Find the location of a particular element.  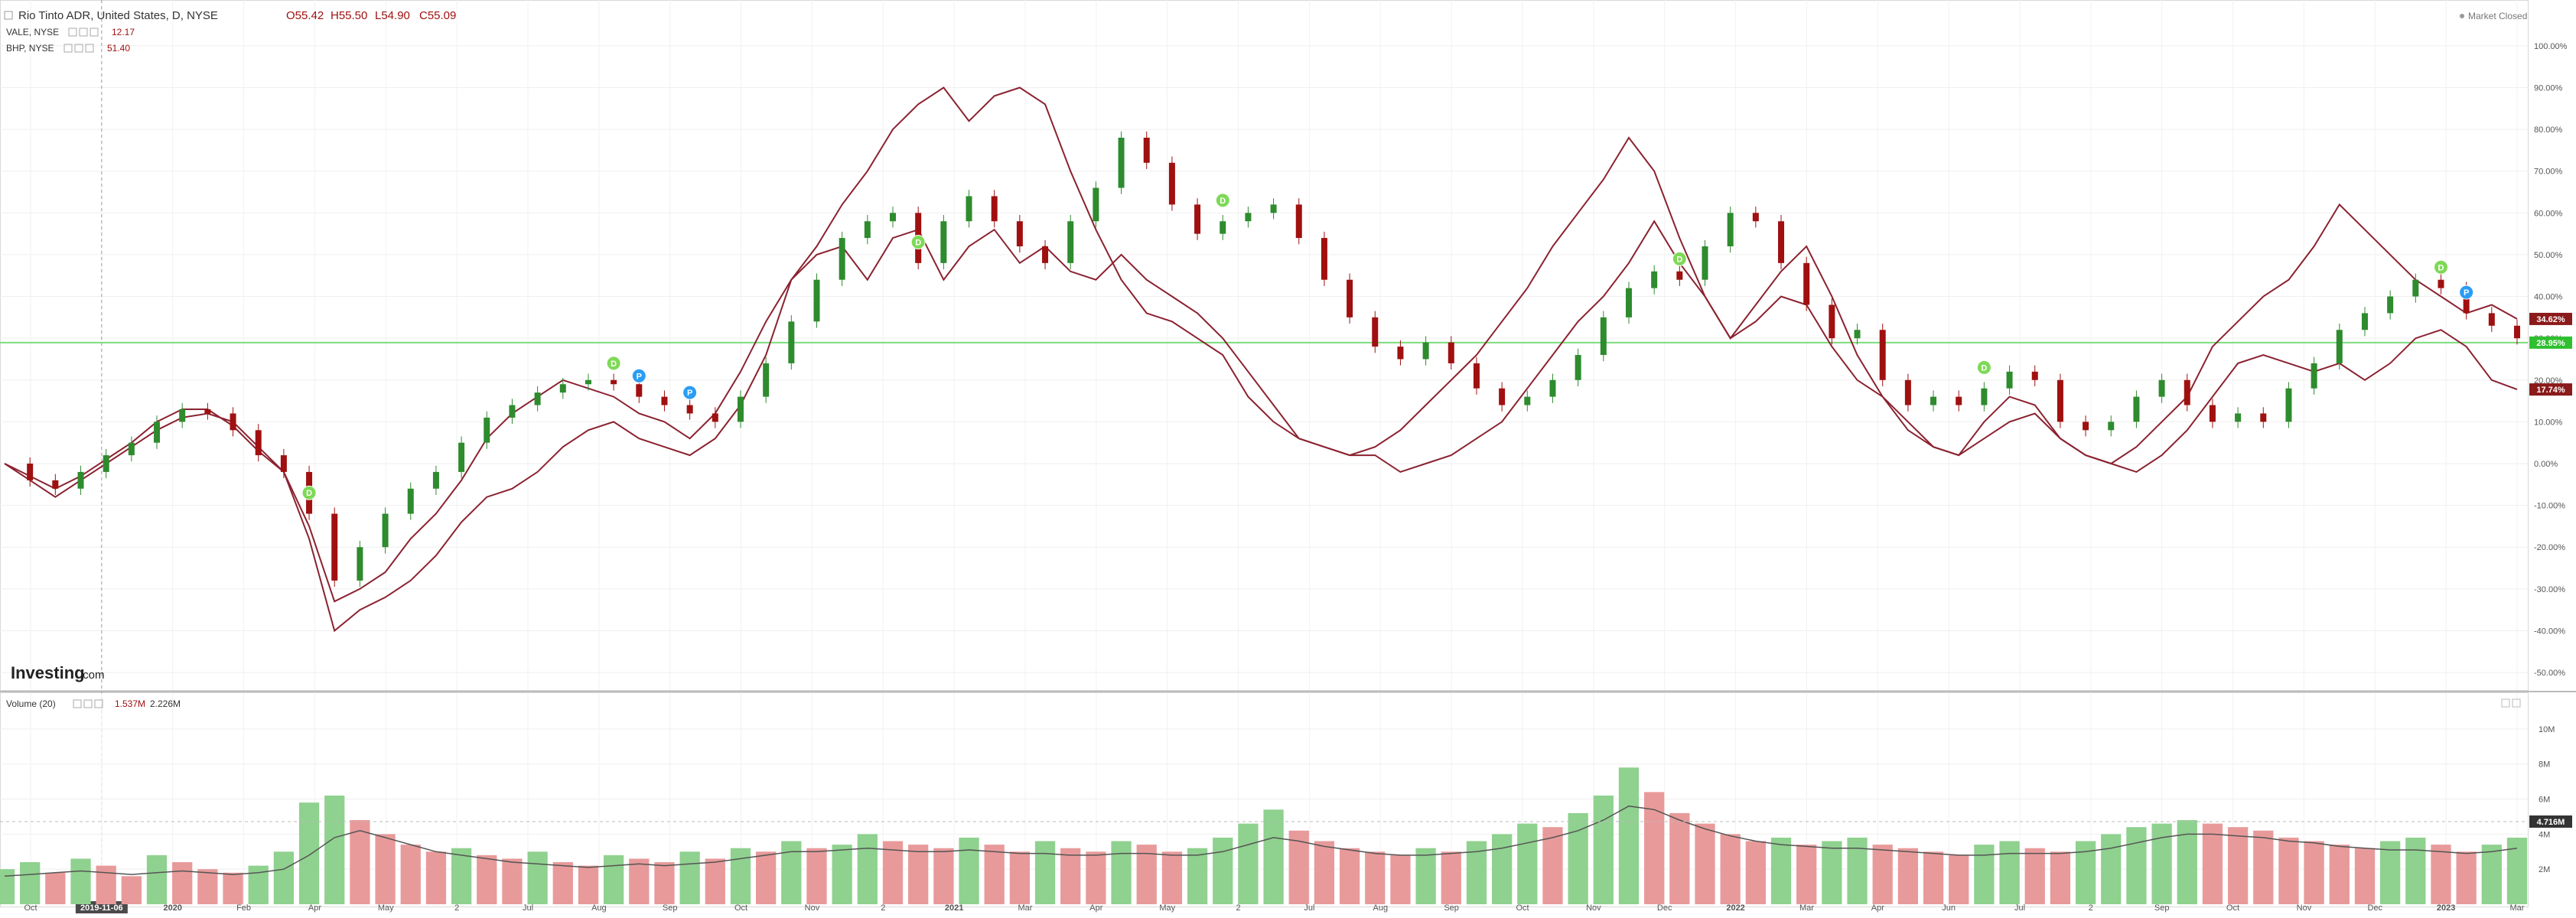

compare1-name: VALE, NYSE is located at coordinates (32, 32).